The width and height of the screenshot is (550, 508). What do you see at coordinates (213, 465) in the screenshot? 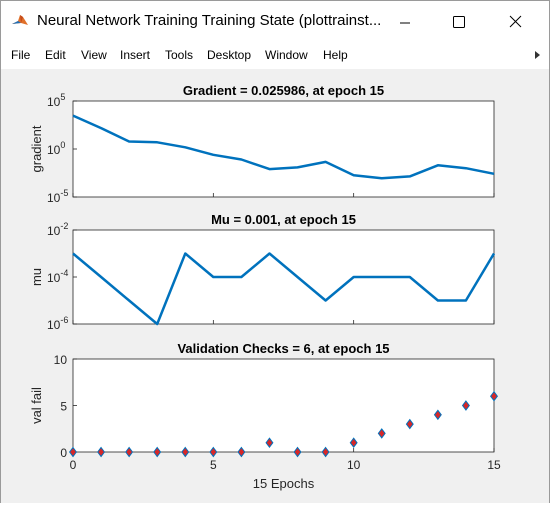
I see `x-tick-label: 5` at bounding box center [213, 465].